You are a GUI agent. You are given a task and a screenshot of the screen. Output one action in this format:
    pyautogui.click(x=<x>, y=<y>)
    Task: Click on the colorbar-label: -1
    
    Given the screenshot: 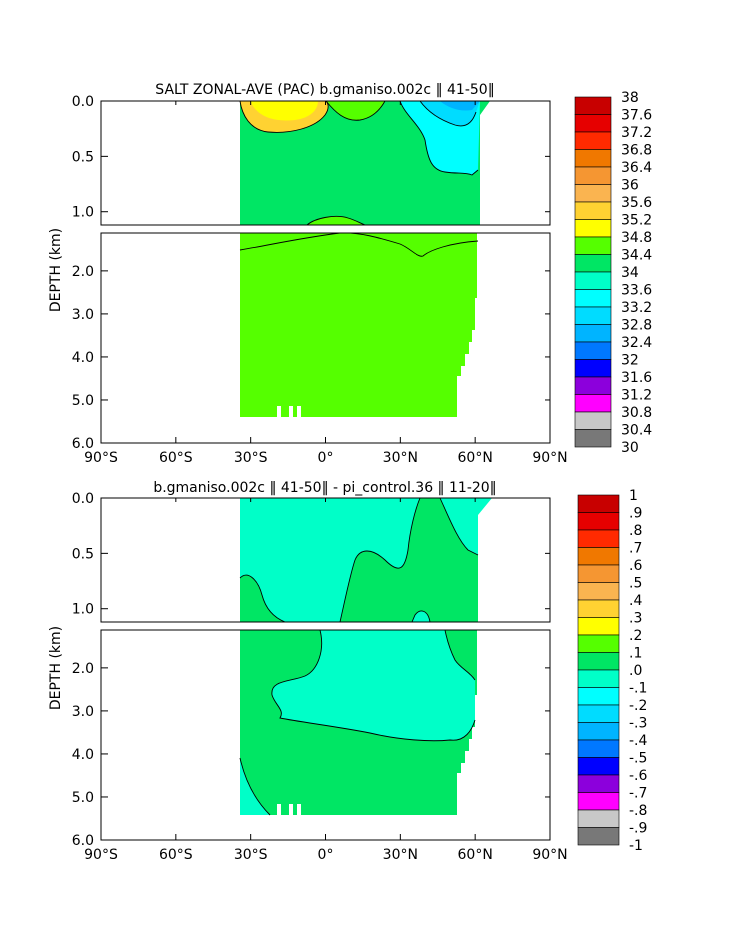 What is the action you would take?
    pyautogui.click(x=636, y=846)
    